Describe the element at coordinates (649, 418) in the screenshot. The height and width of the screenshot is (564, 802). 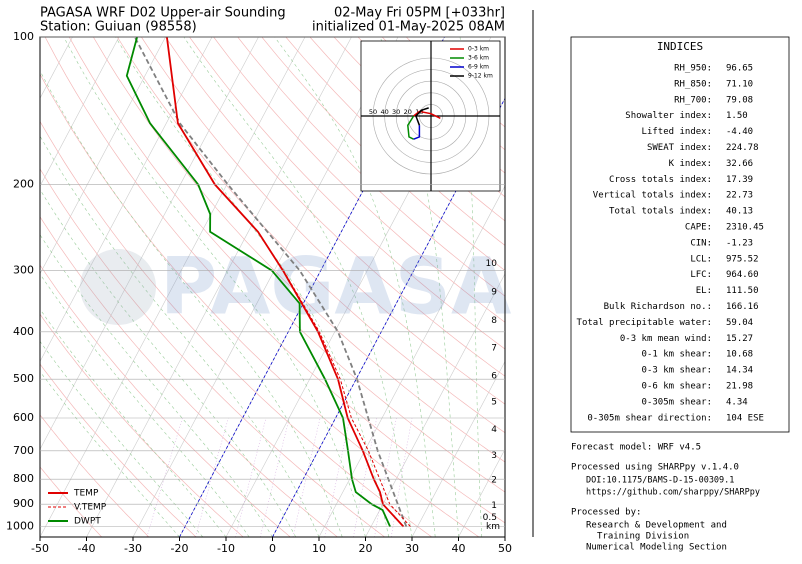
I see `index-label: 0-305m shear direction:` at that location.